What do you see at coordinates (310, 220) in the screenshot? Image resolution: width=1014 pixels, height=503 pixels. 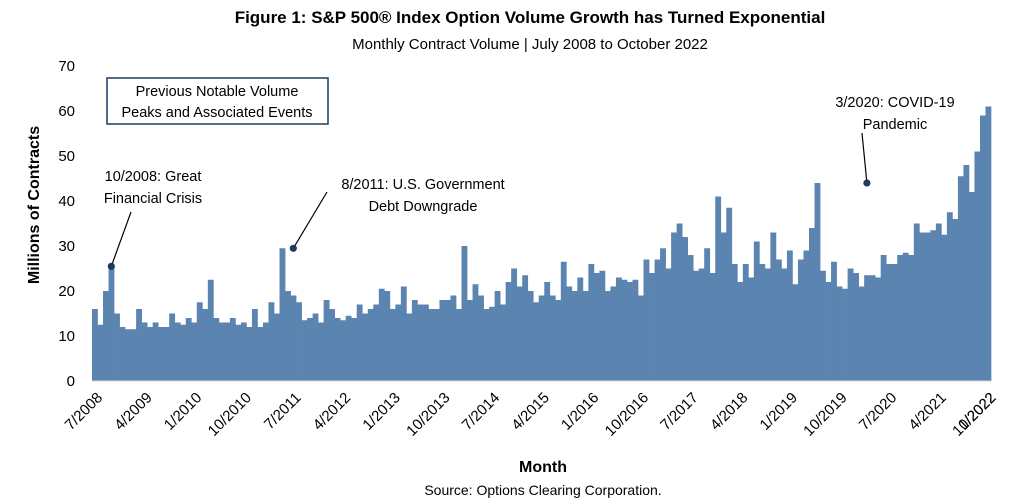 I see `annotation-leader` at bounding box center [310, 220].